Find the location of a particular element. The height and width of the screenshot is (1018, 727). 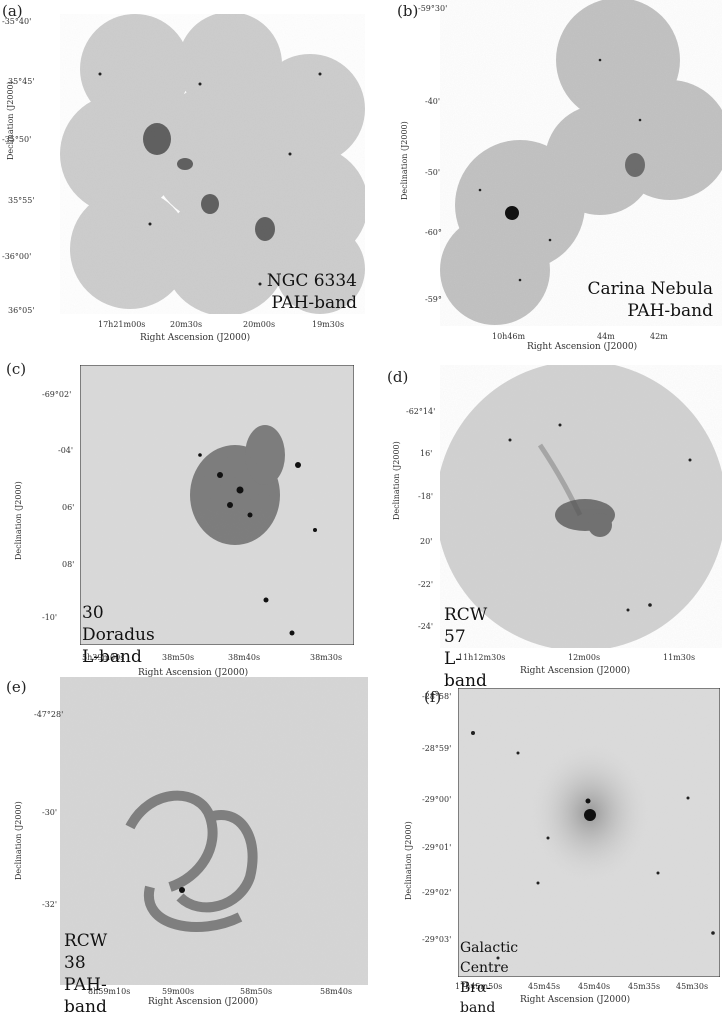

object-name: Galactic Centre Brα-band is located at coordinates (489, 978).